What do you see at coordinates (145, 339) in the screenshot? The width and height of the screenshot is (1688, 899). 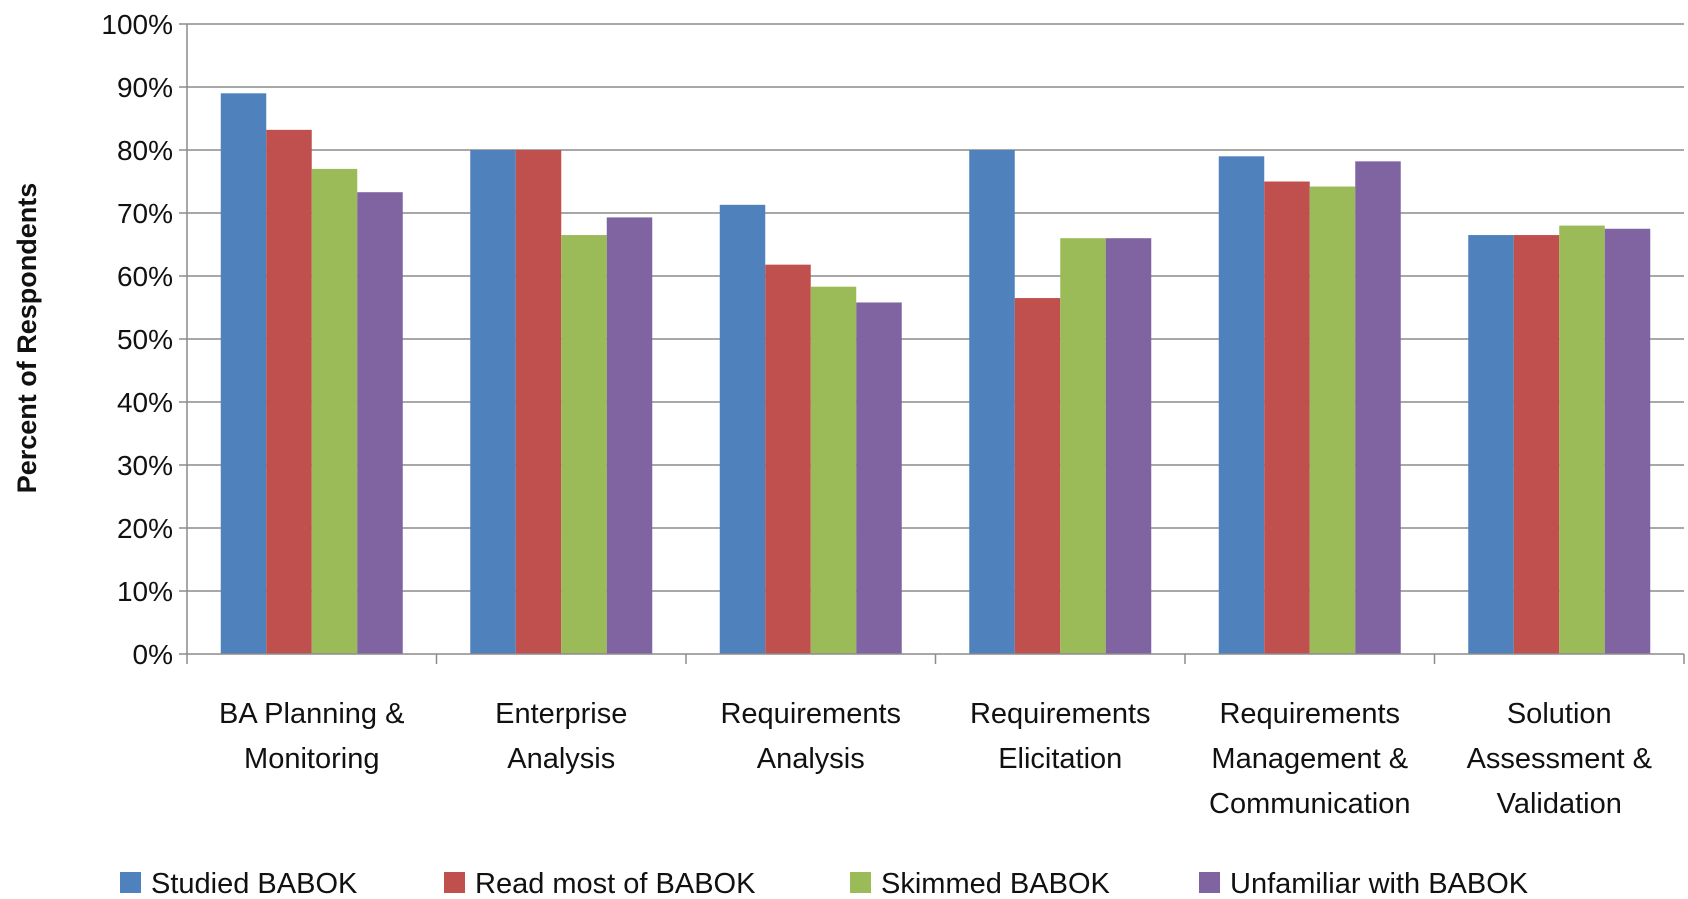 I see `y-tick-label: 50%` at bounding box center [145, 339].